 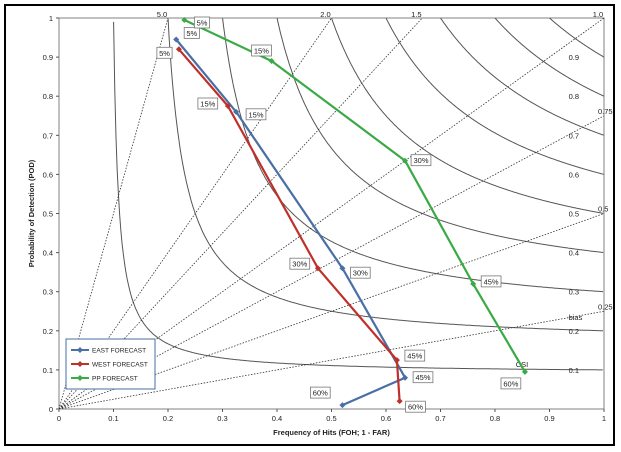 What do you see at coordinates (162, 14) in the screenshot?
I see `bias-label: 5.0` at bounding box center [162, 14].